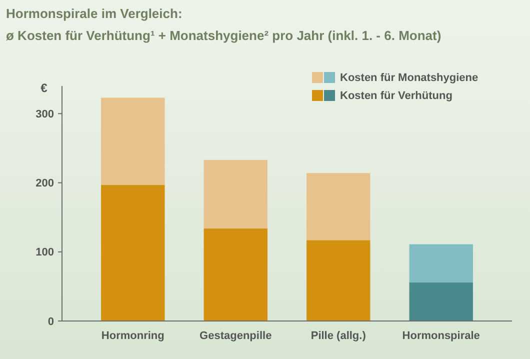  I want to click on chart-subtitle: ø Kosten für Verhütung¹ + Monatshygiene² pro Jahr (inkl. 1. - 6. Monat), so click(224, 35).